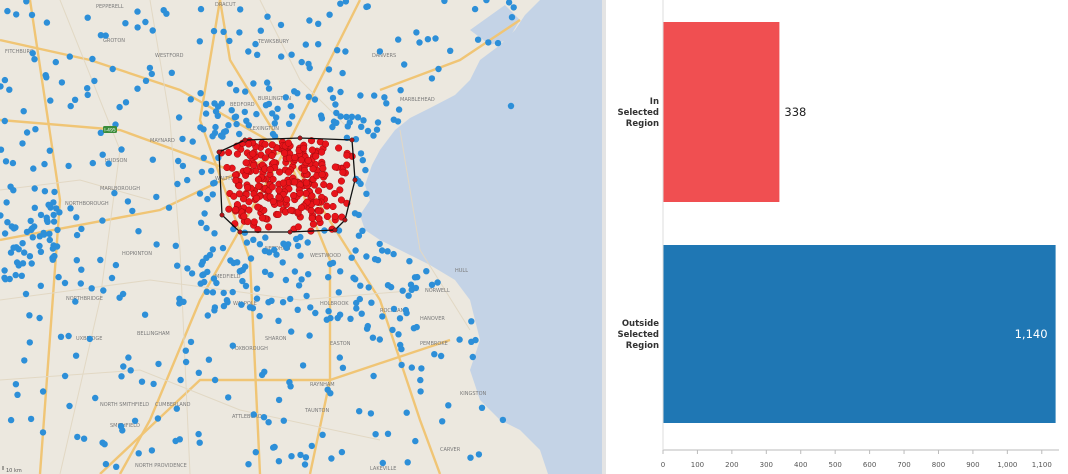  Describe the element at coordinates (859, 334) in the screenshot. I see `bar-outside-selected-region` at that location.